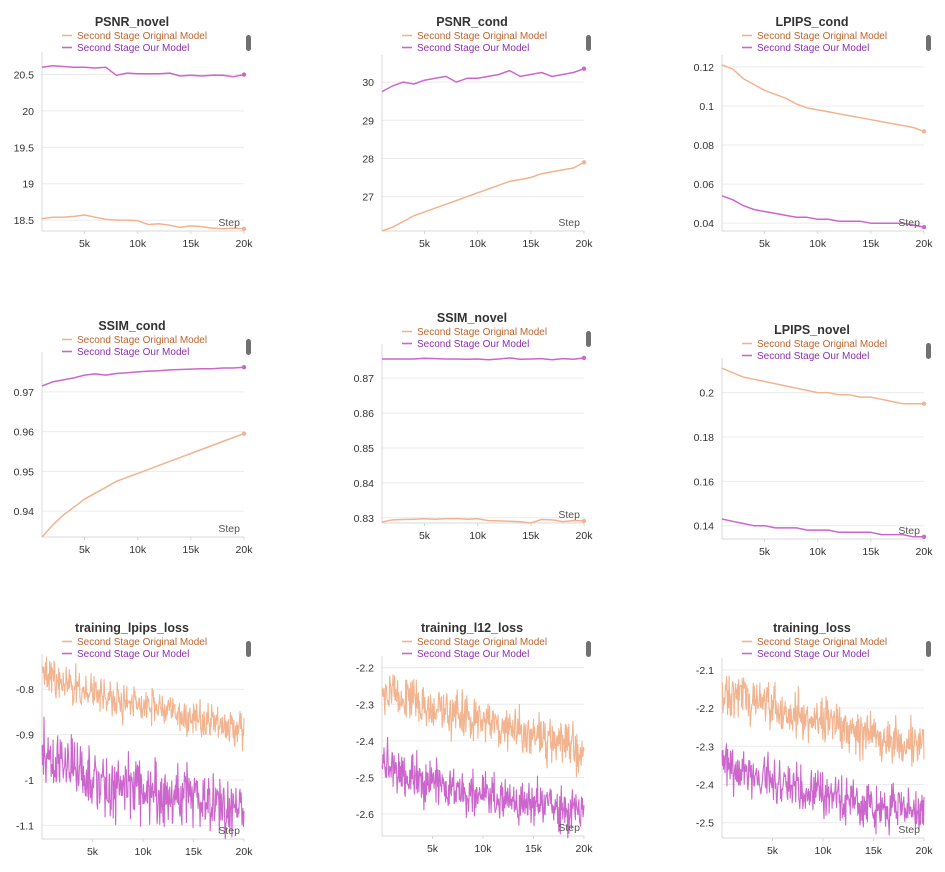 This screenshot has height=872, width=945. Describe the element at coordinates (705, 709) in the screenshot. I see `y-tick-label: -2.2` at that location.